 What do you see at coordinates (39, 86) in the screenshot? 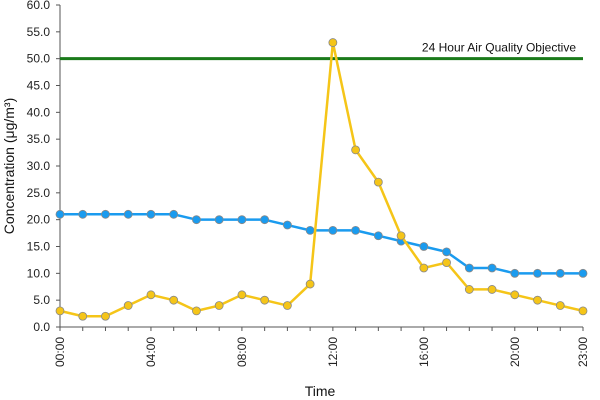
I see `y-tick-label: 45.0` at bounding box center [39, 86].